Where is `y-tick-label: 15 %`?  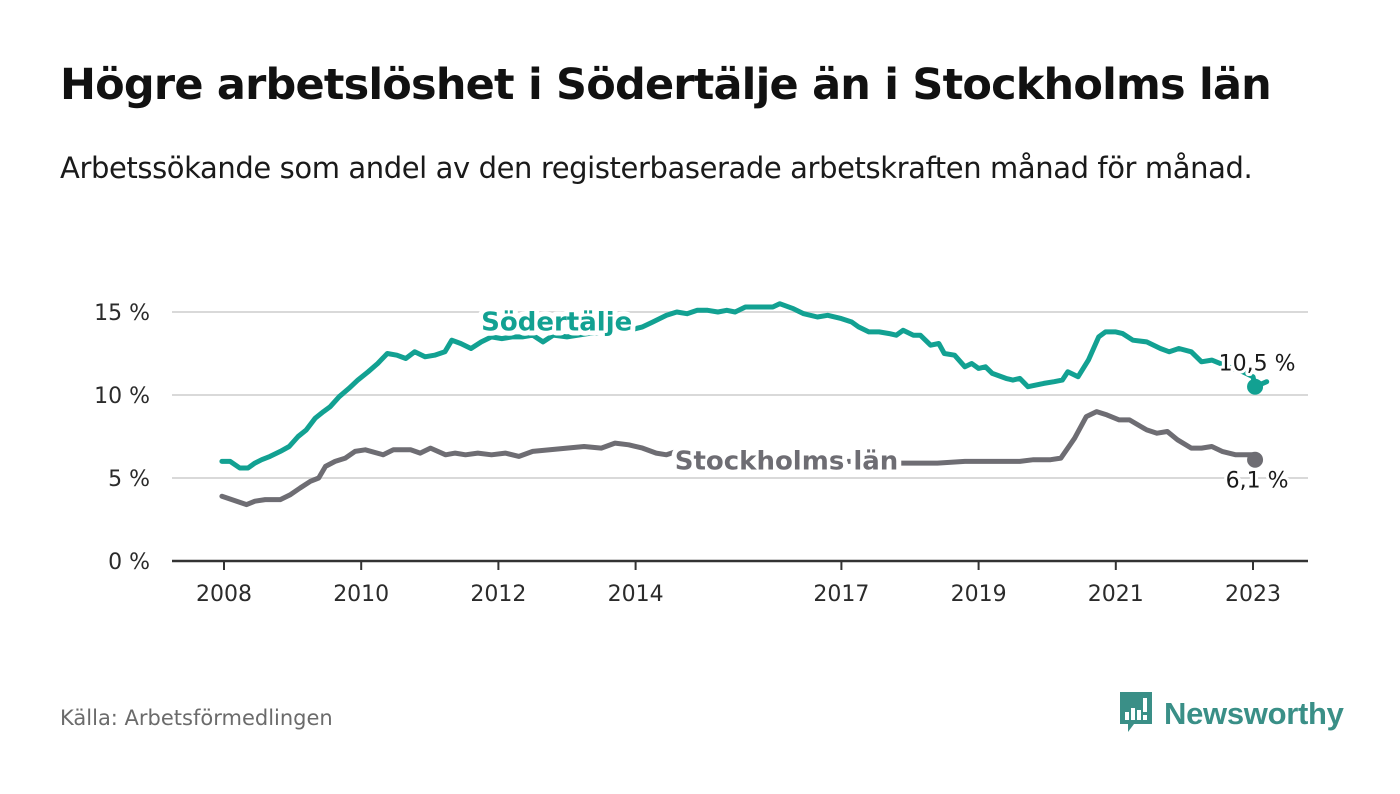 y-tick-label: 15 % is located at coordinates (122, 313).